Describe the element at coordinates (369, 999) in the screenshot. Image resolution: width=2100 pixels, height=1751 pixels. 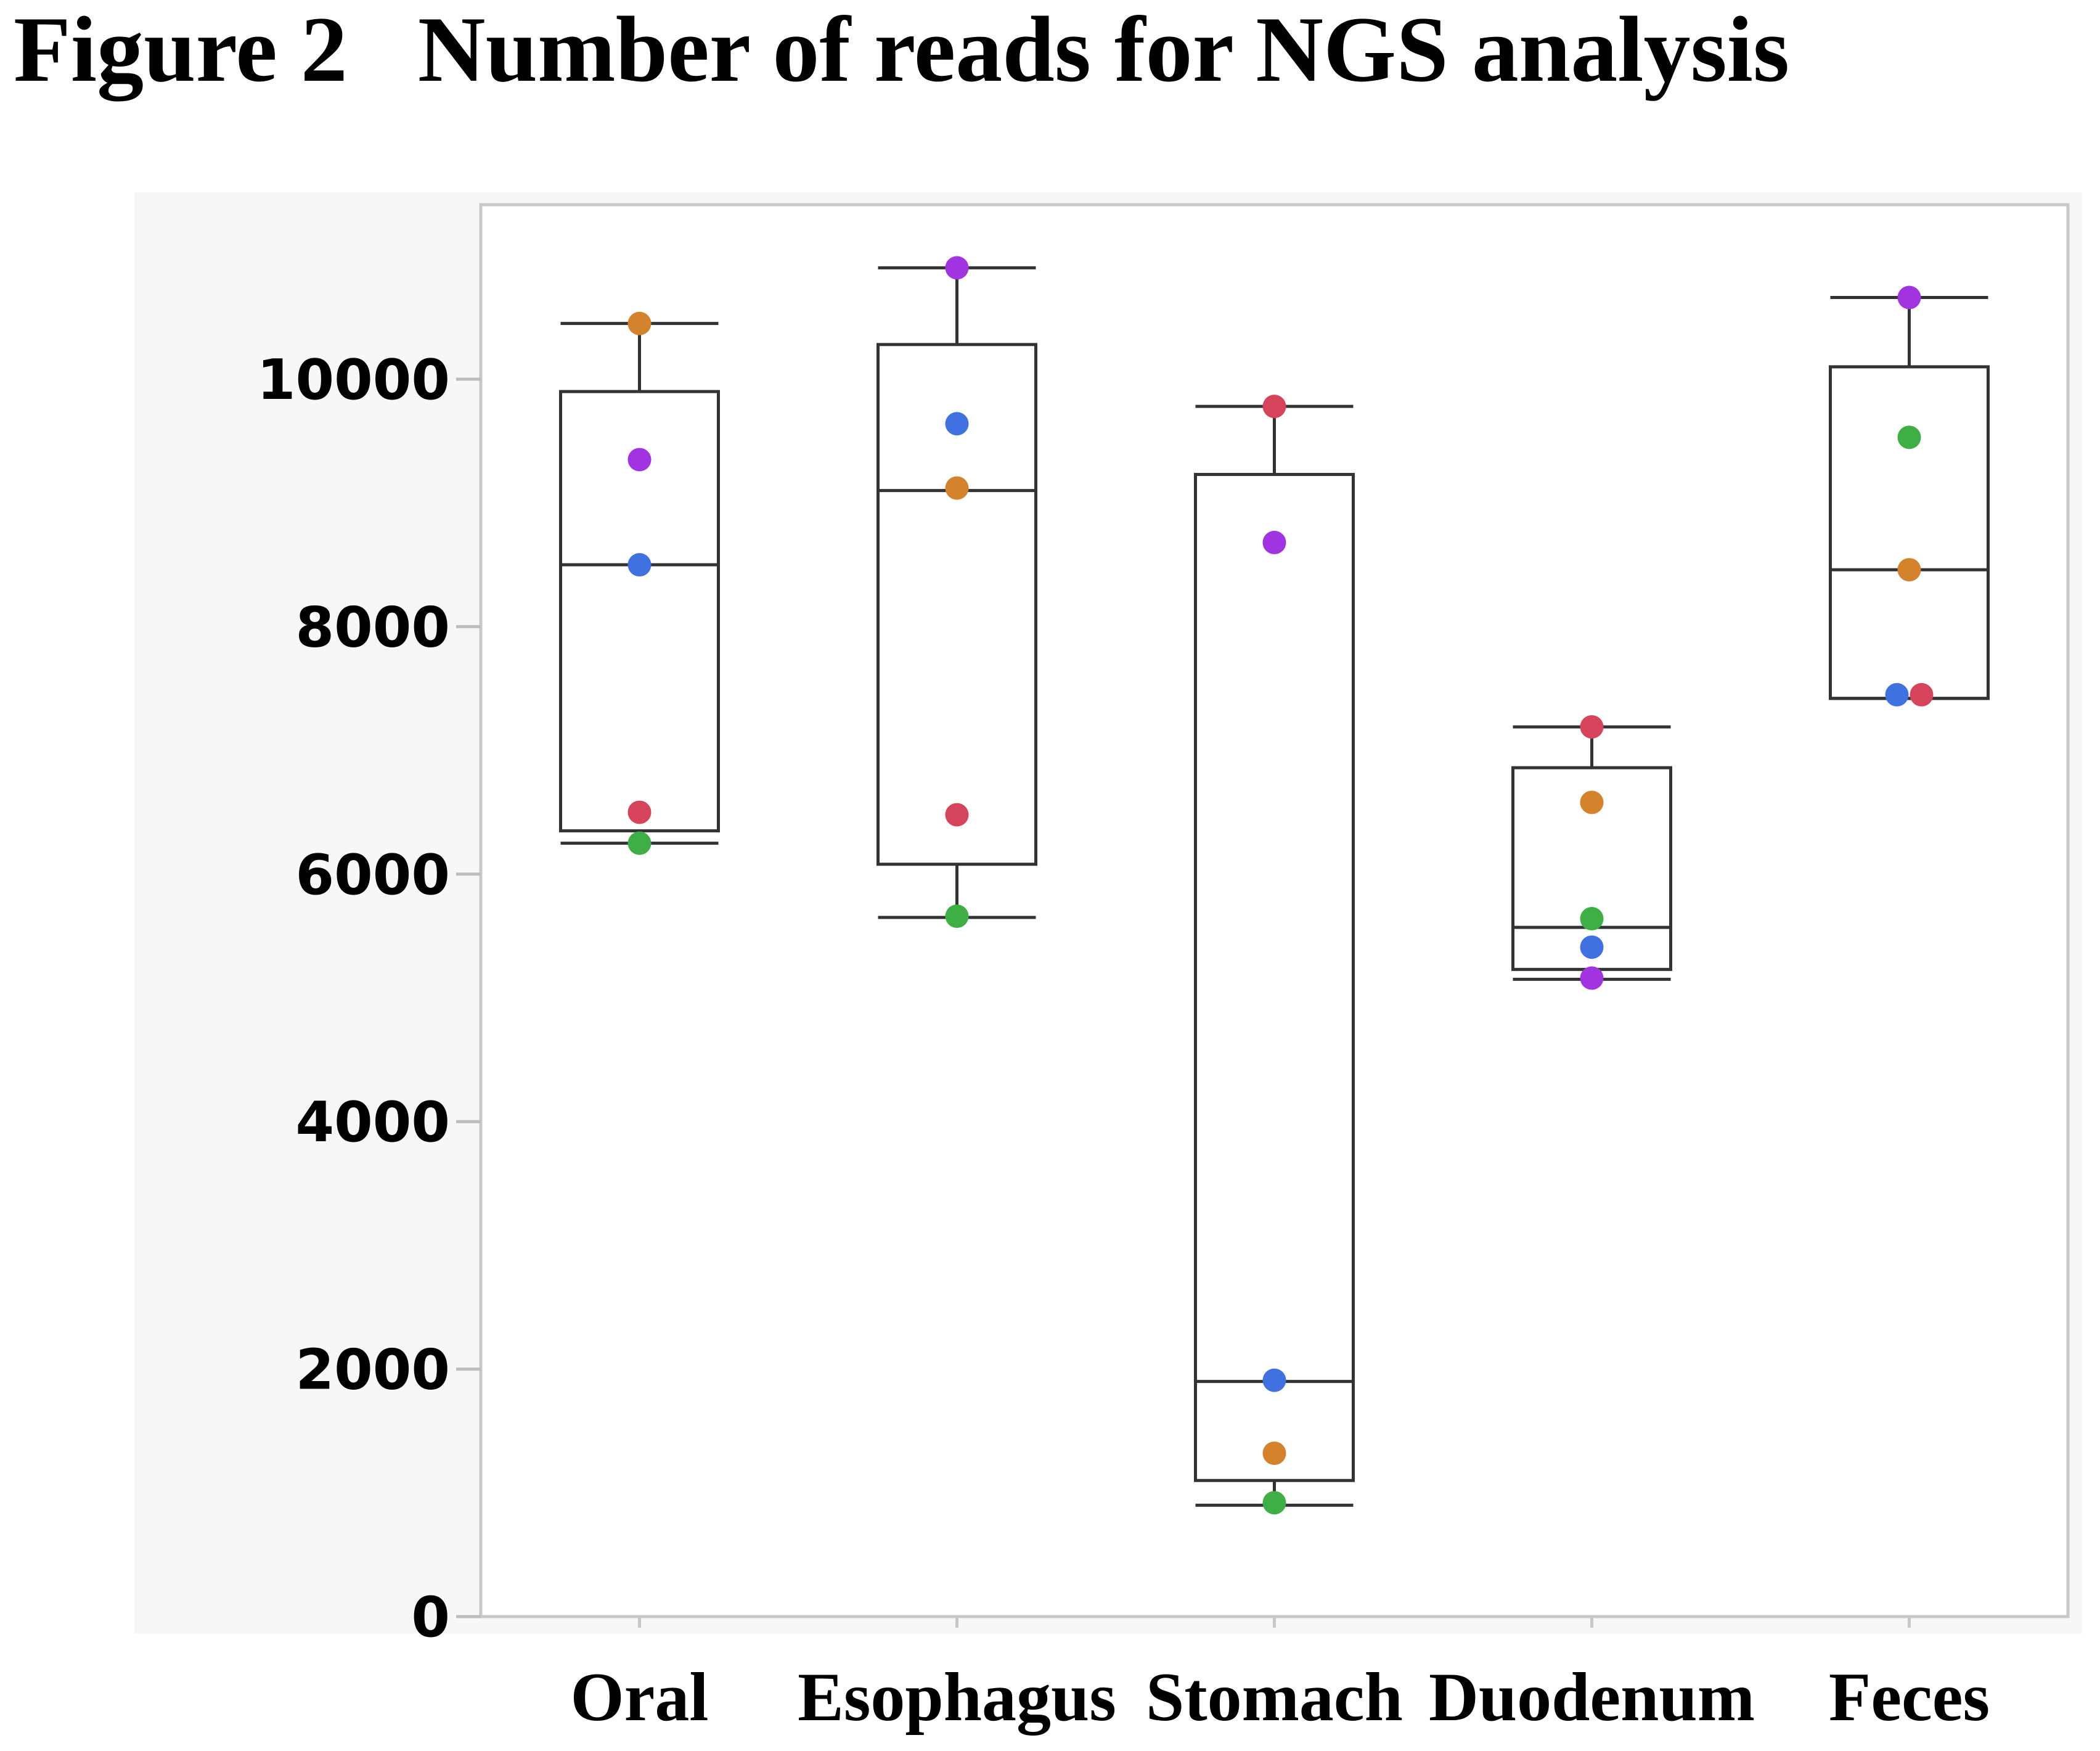
I see `y-axis: 0 2000 4000 6000 8000 10000` at that location.